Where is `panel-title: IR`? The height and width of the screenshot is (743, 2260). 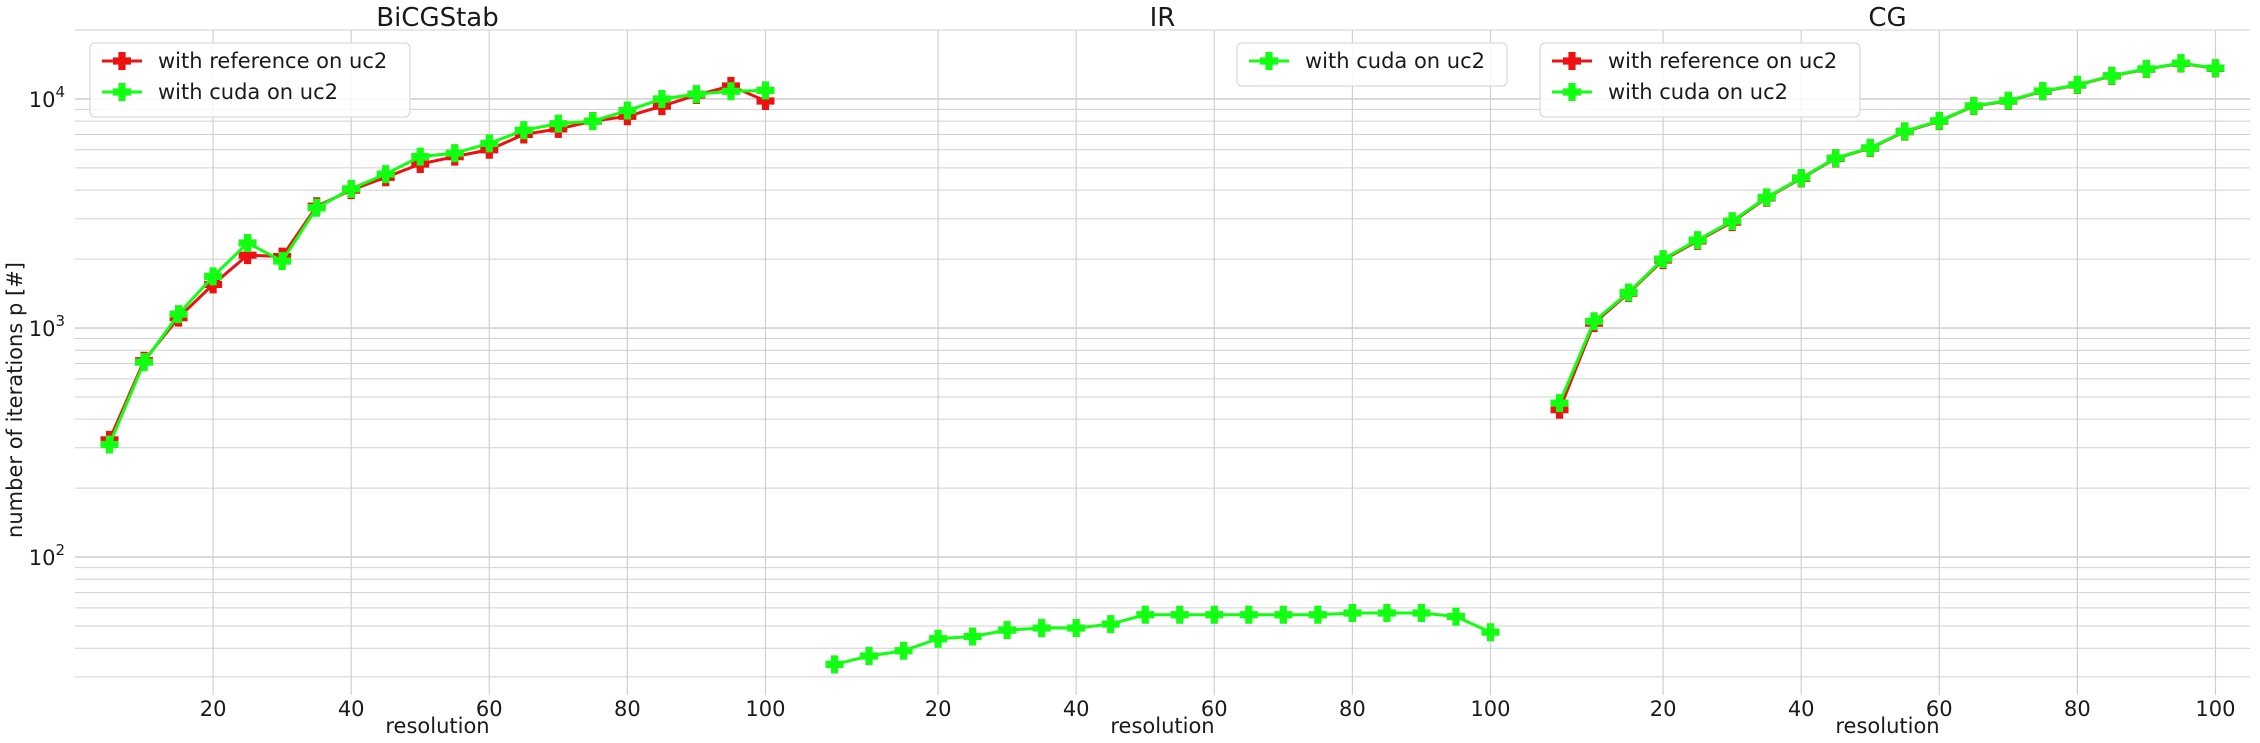
panel-title: IR is located at coordinates (1163, 18).